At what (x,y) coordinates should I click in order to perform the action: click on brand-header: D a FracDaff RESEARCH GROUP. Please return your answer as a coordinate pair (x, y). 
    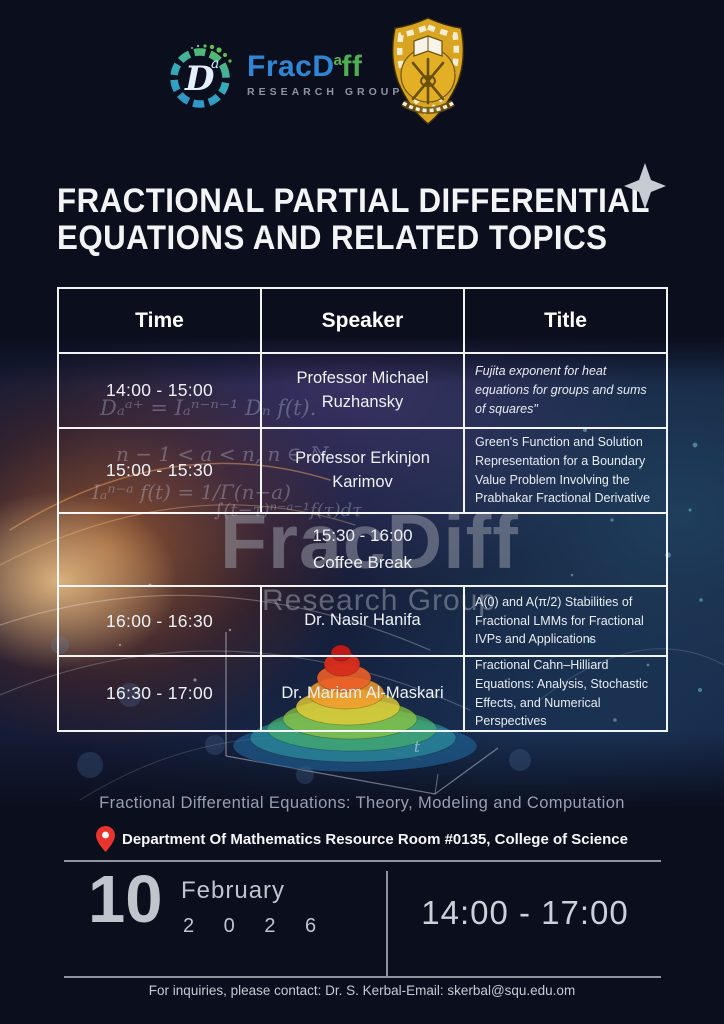
    Looking at the image, I should click on (284, 74).